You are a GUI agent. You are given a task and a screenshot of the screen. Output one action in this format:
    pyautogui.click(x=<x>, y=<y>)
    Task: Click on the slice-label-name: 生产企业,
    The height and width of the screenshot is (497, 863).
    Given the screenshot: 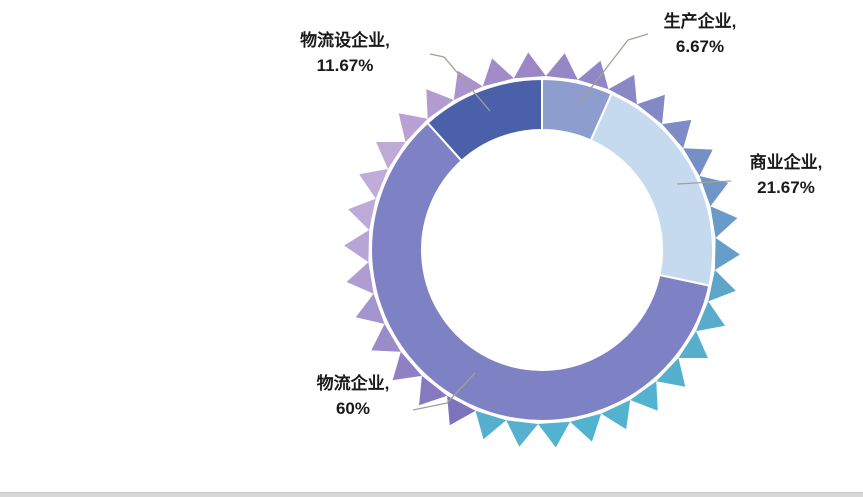 What is the action you would take?
    pyautogui.click(x=700, y=21)
    